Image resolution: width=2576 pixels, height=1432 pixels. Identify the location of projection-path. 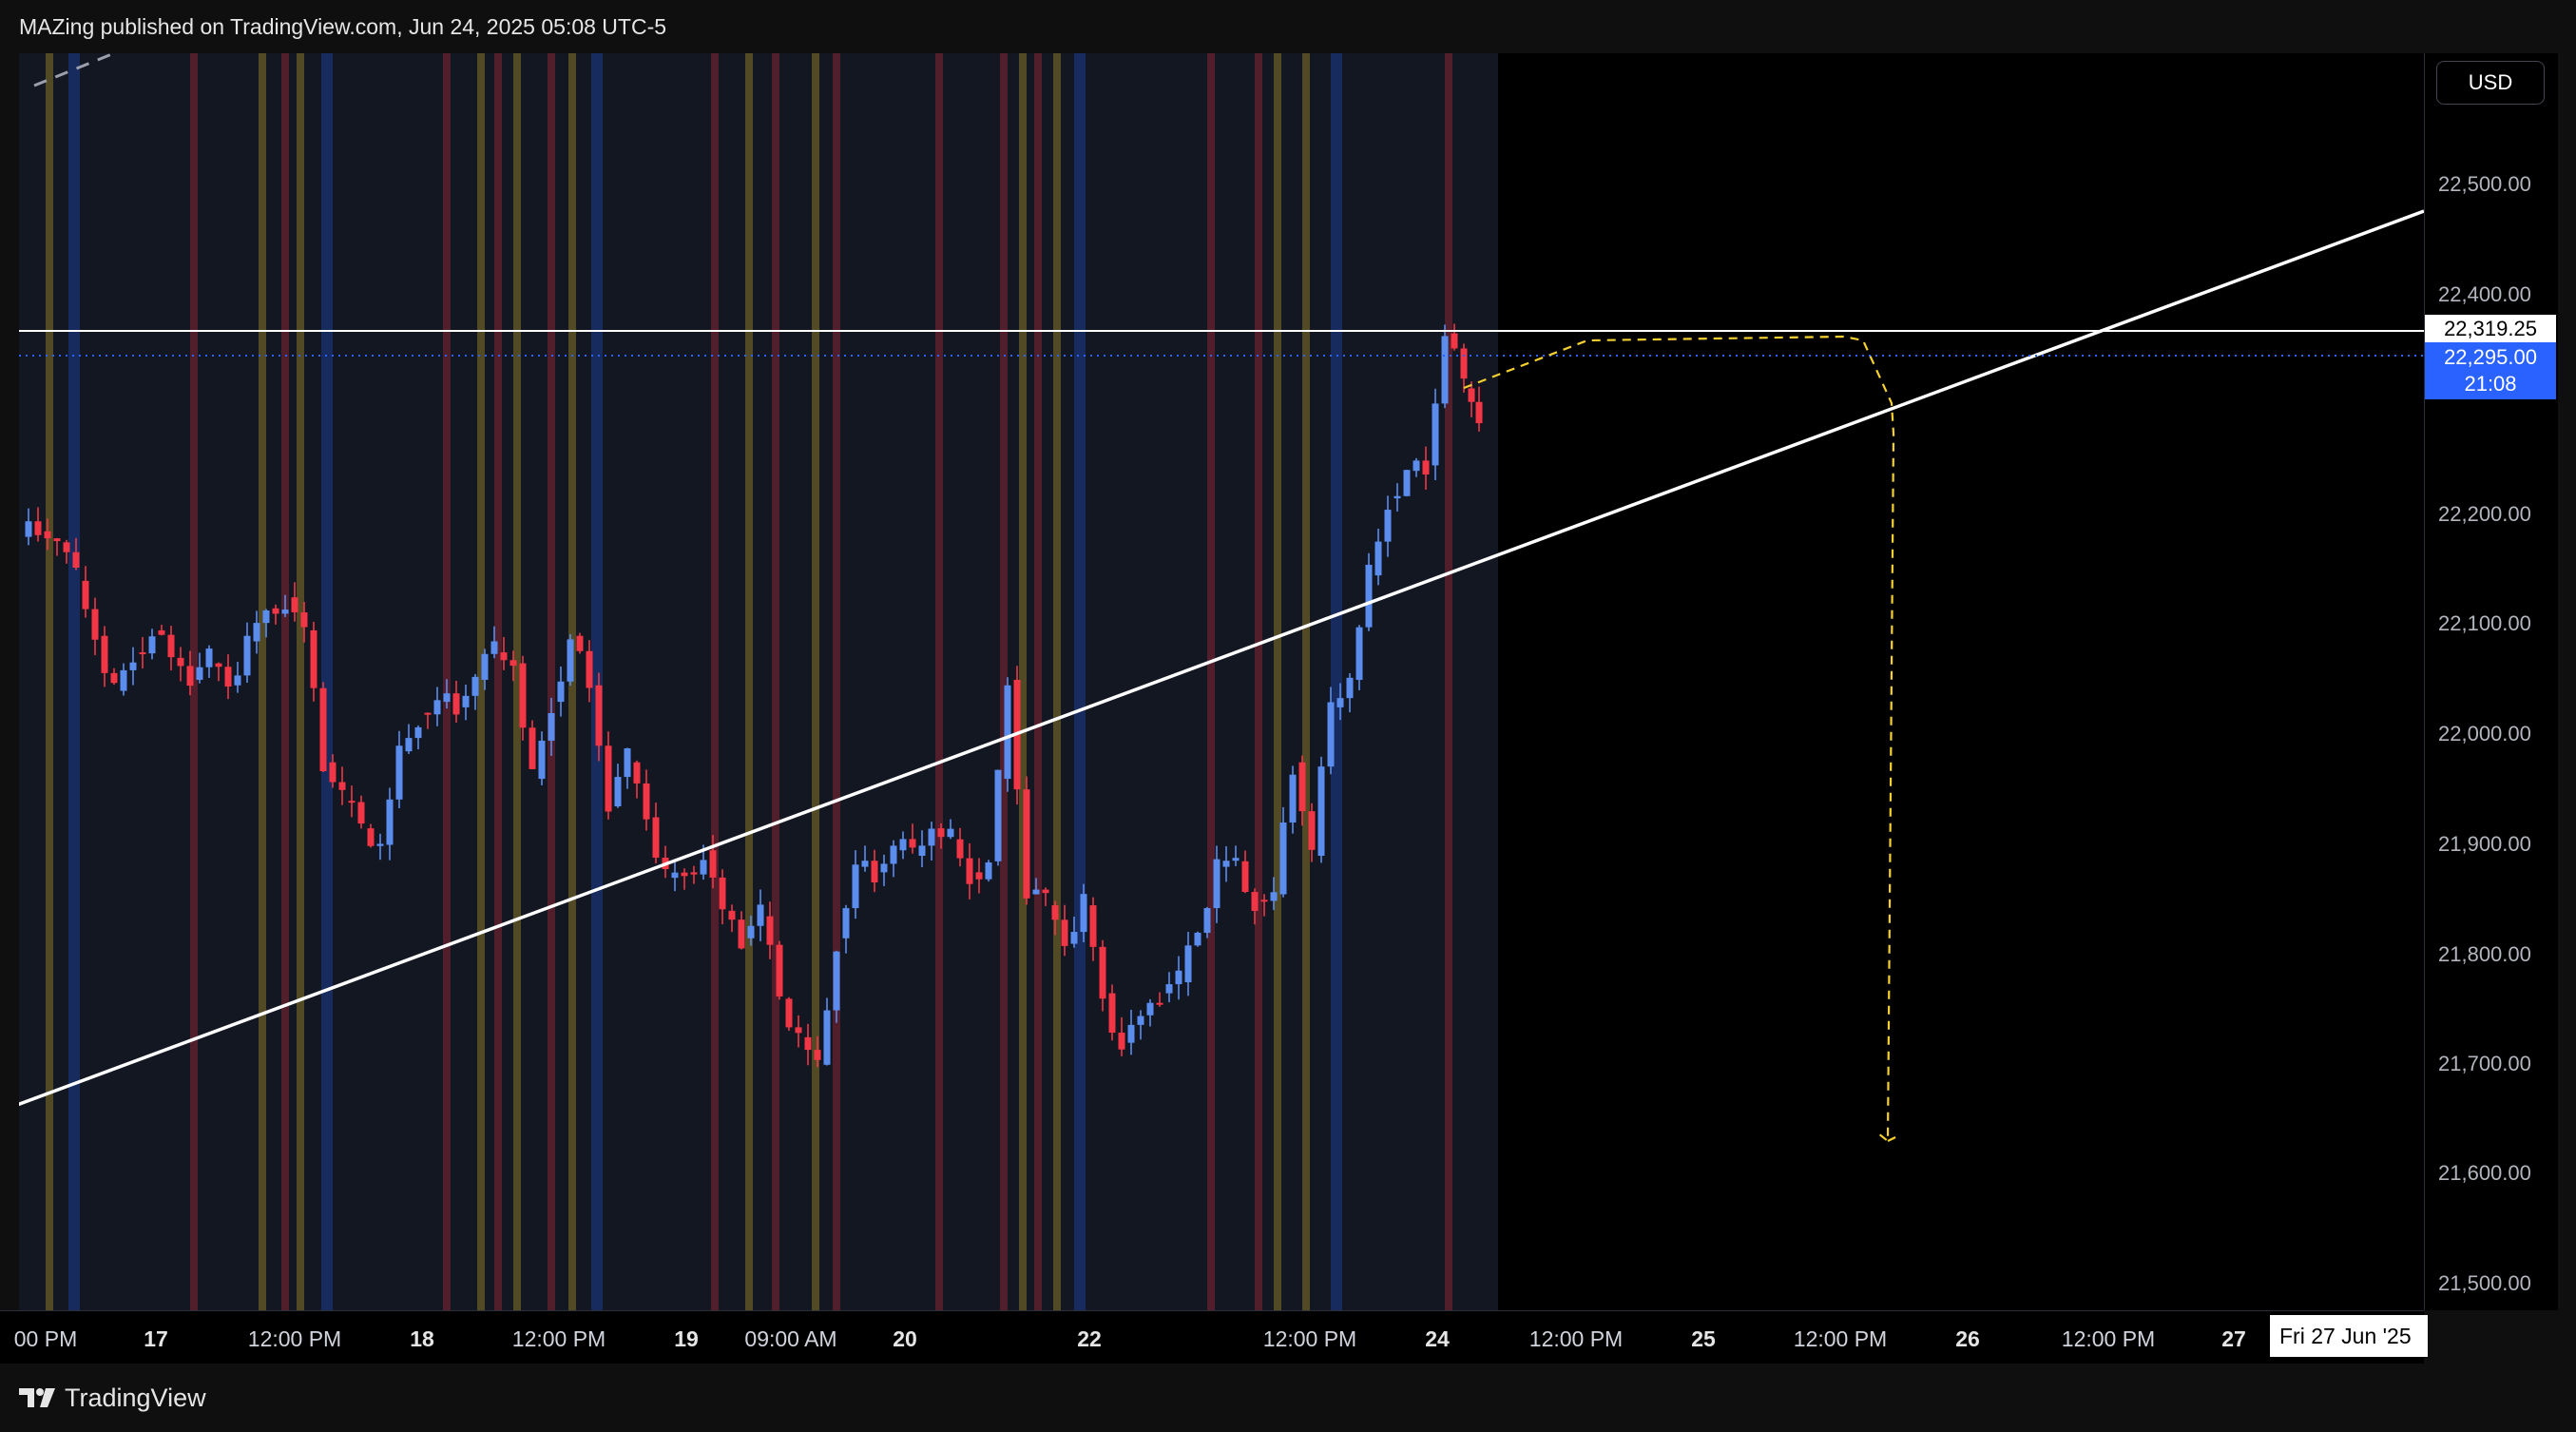
(1682, 740).